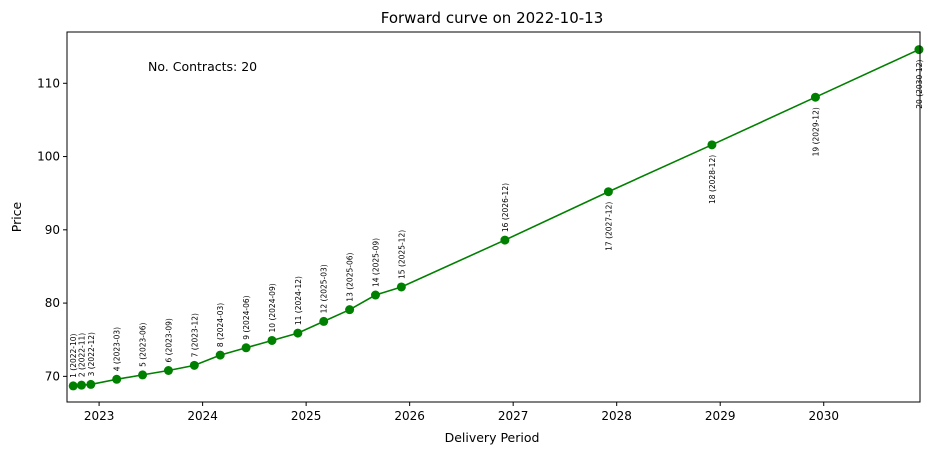  What do you see at coordinates (919, 84) in the screenshot?
I see `point-label: 20 (2030-12)` at bounding box center [919, 84].